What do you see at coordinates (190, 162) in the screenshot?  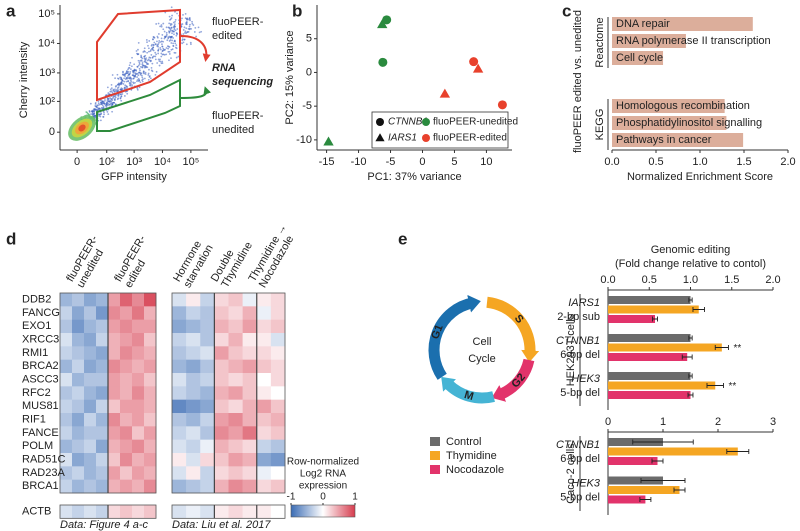 I see `x-tick-label: 10⁵` at bounding box center [190, 162].